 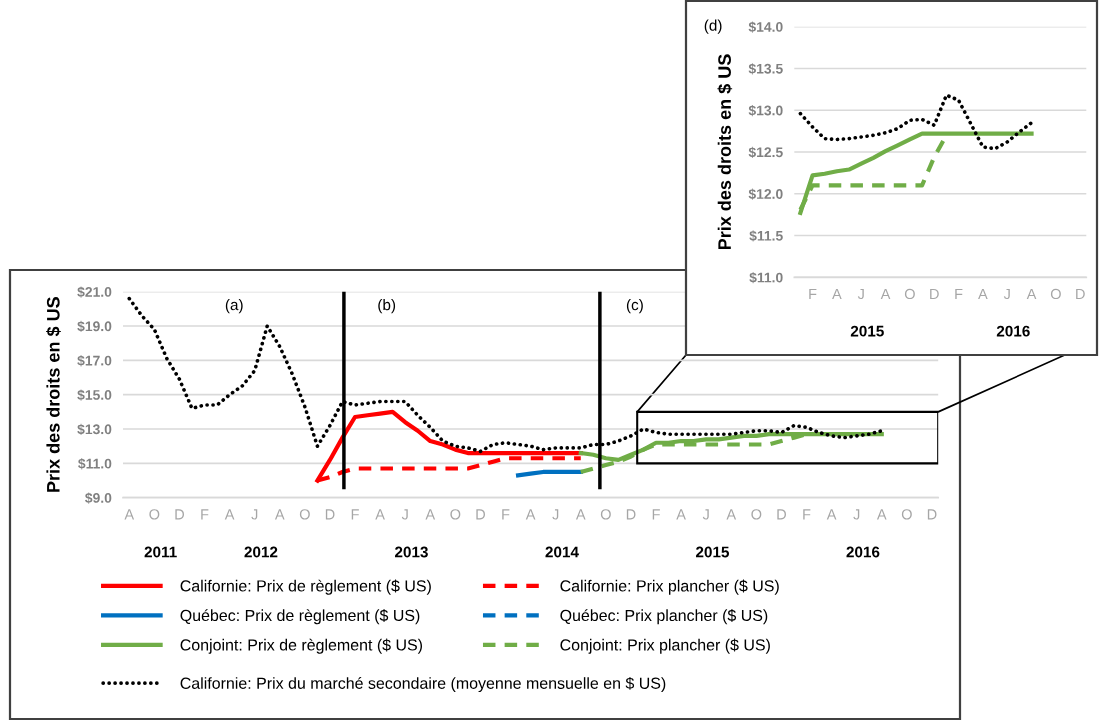 What do you see at coordinates (669, 587) in the screenshot?
I see `legend-label: Californie: Prix plancher ($ US)` at bounding box center [669, 587].